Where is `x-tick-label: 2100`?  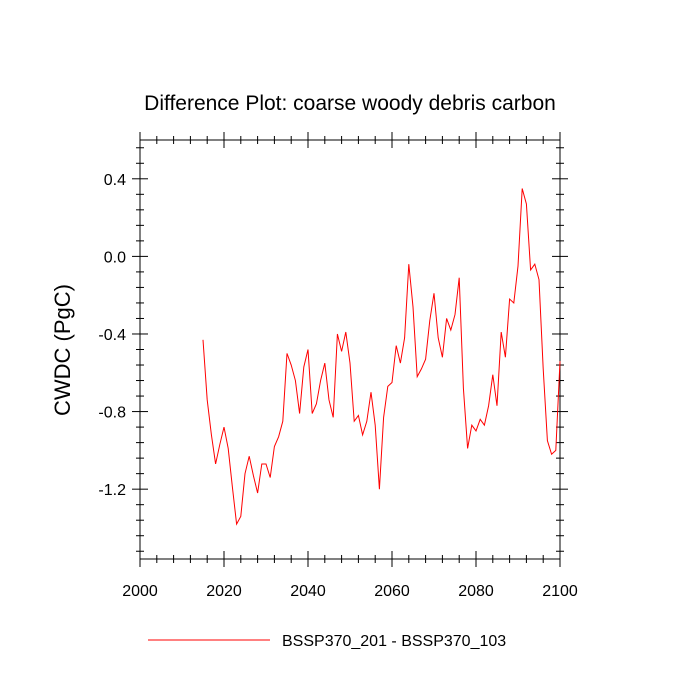 x-tick-label: 2100 is located at coordinates (560, 591).